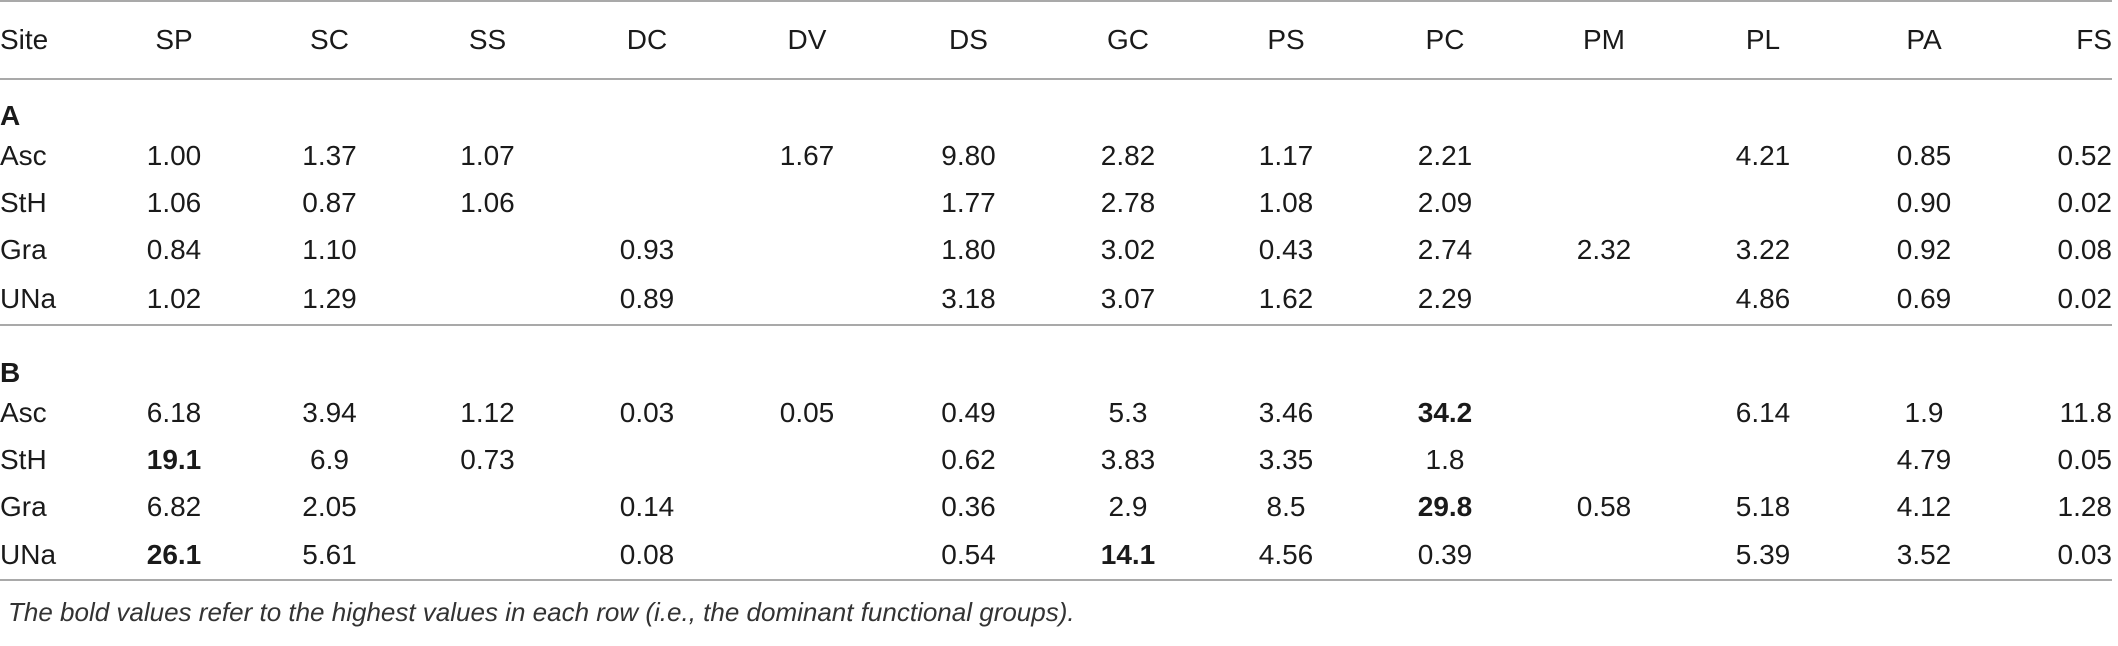  I want to click on value-cell: 1.29, so click(329, 298).